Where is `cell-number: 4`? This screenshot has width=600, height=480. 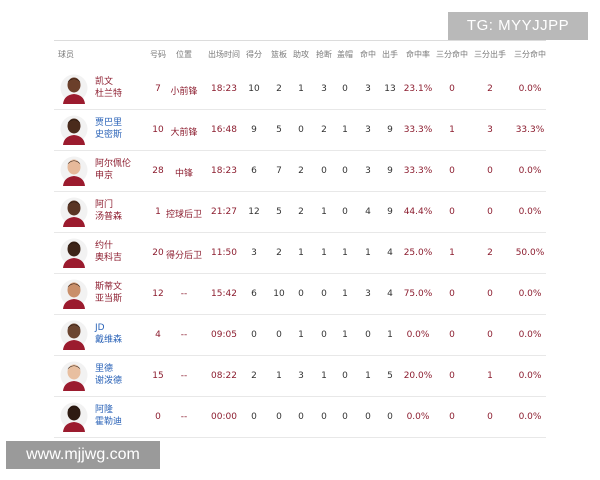 cell-number: 4 is located at coordinates (158, 335).